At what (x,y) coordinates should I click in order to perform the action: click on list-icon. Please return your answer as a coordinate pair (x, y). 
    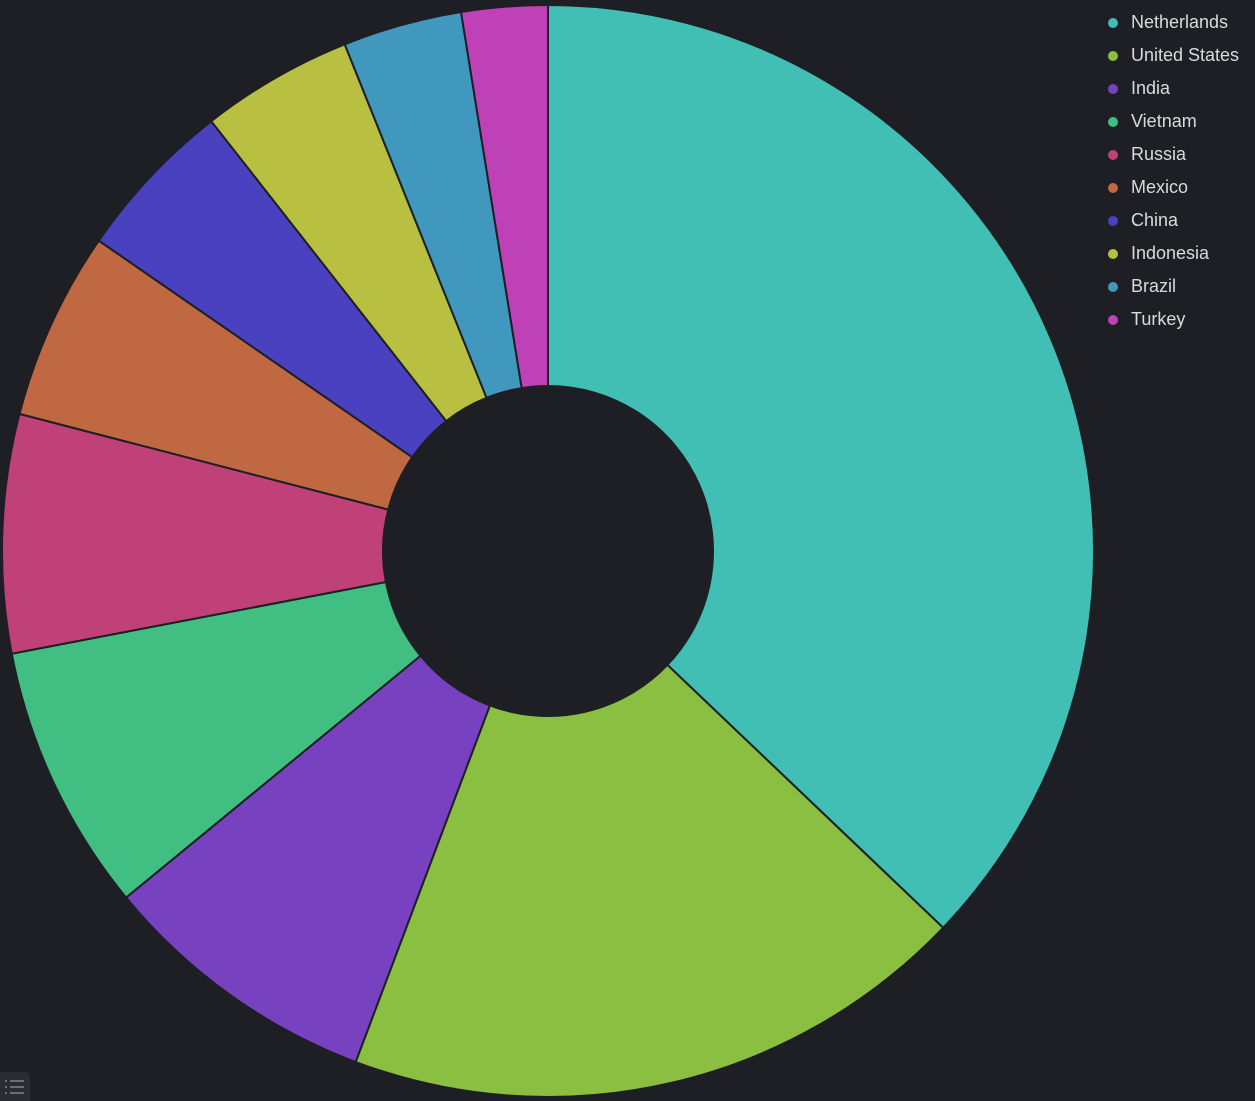
    Looking at the image, I should click on (14, 1087).